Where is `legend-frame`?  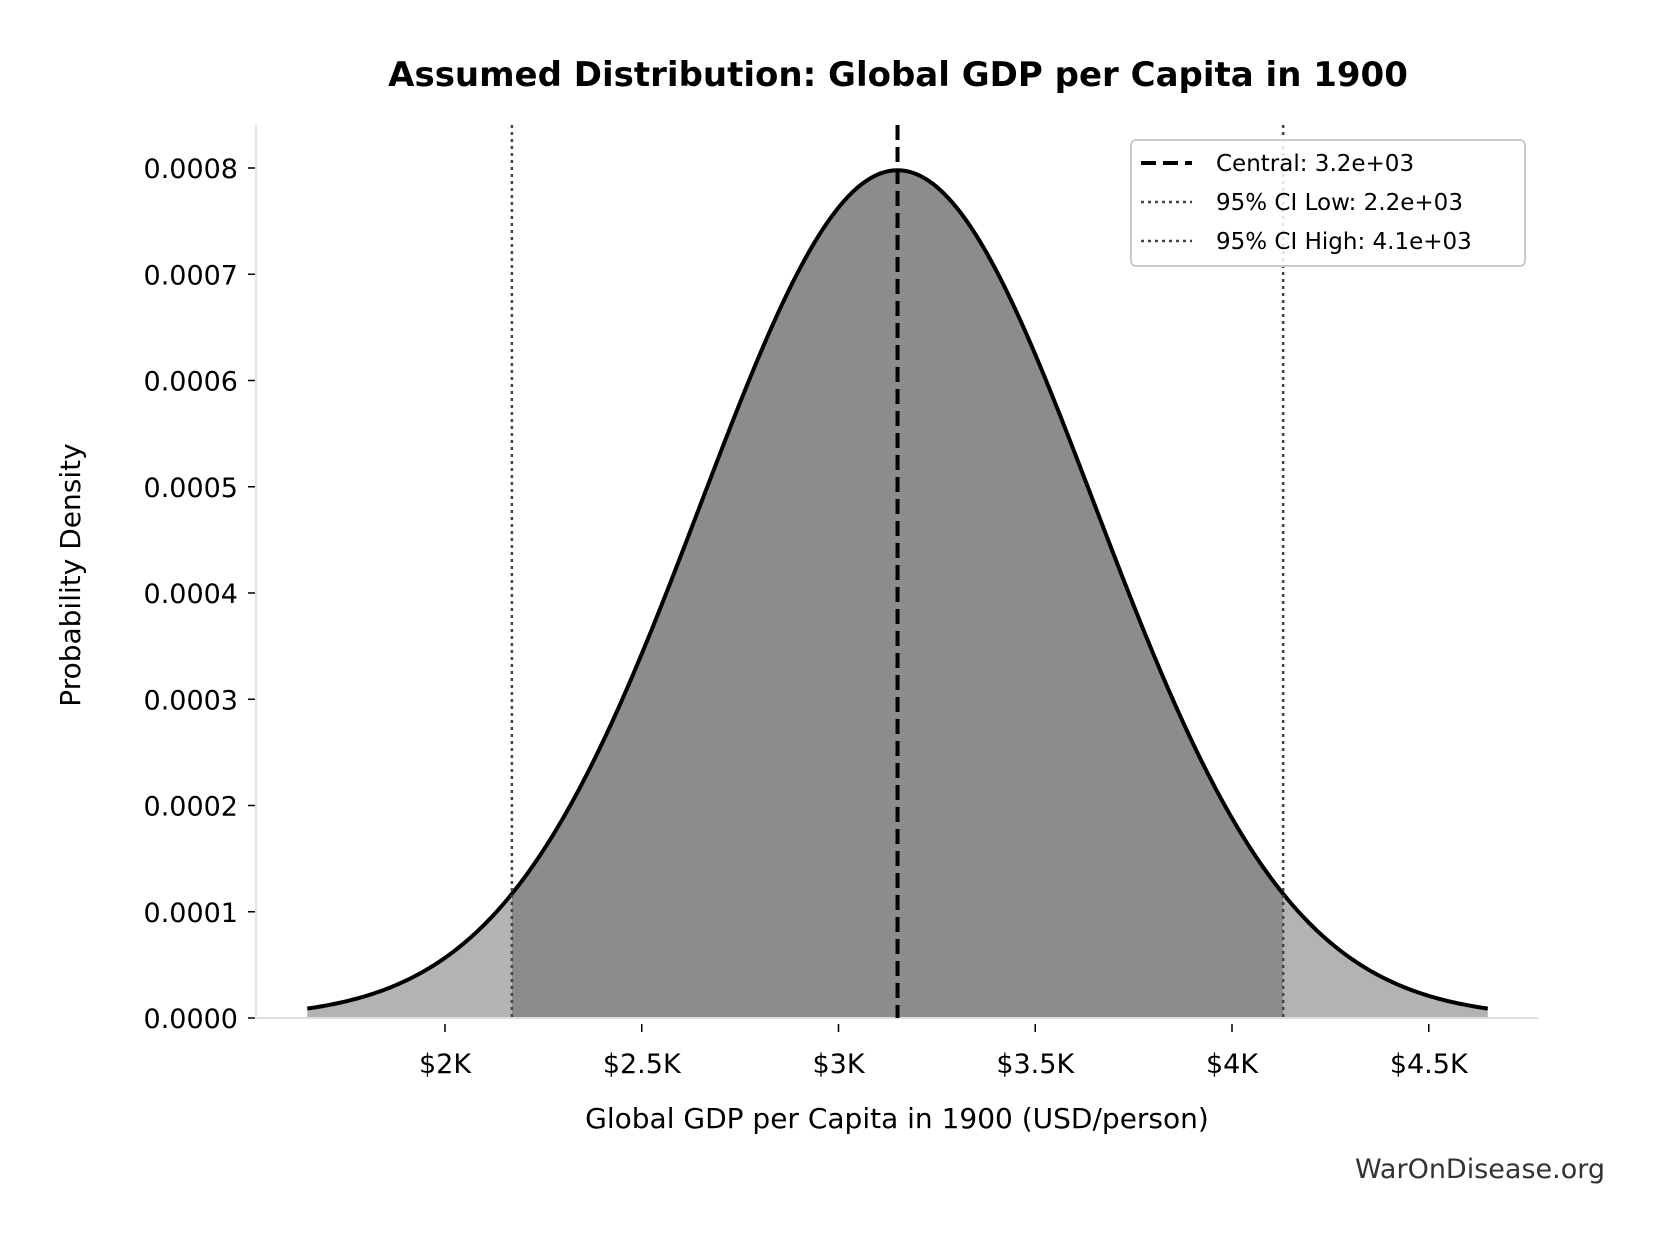 legend-frame is located at coordinates (1328, 203).